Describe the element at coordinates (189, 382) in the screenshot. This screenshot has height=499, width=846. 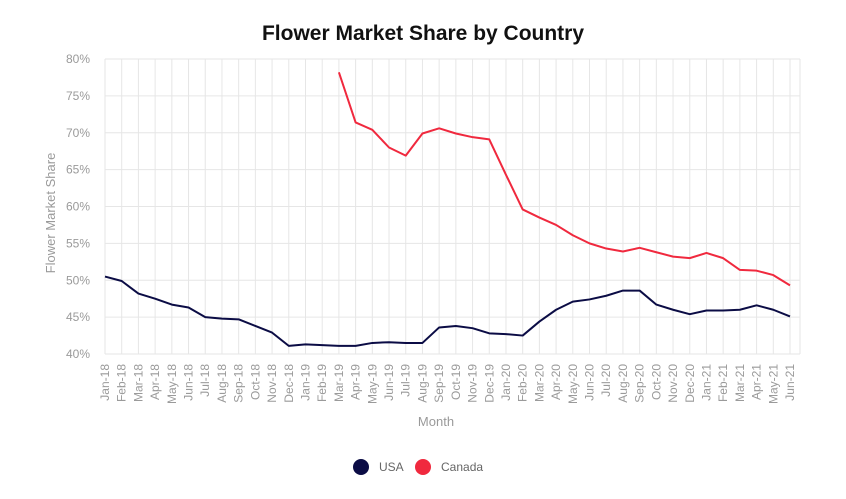
I see `x-tick-label: Jun-18` at that location.